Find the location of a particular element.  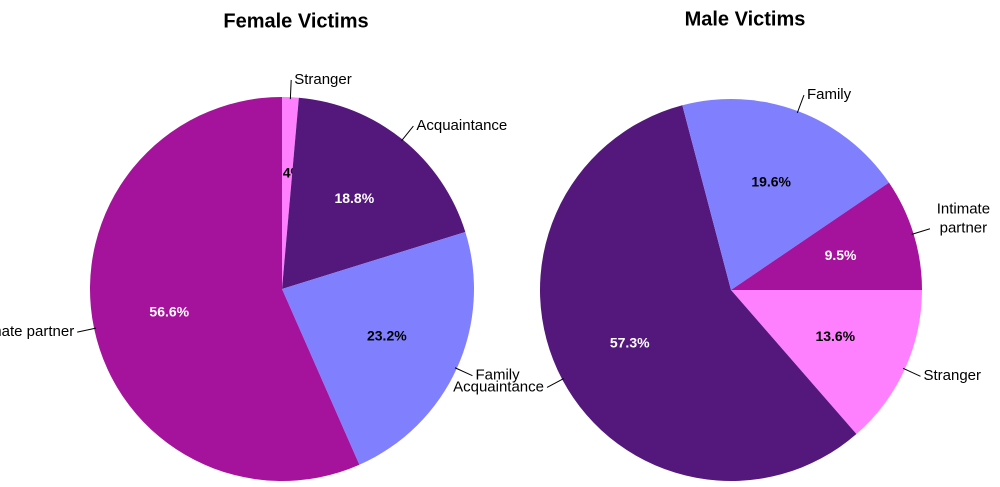

value-label: 9.5% is located at coordinates (841, 255).